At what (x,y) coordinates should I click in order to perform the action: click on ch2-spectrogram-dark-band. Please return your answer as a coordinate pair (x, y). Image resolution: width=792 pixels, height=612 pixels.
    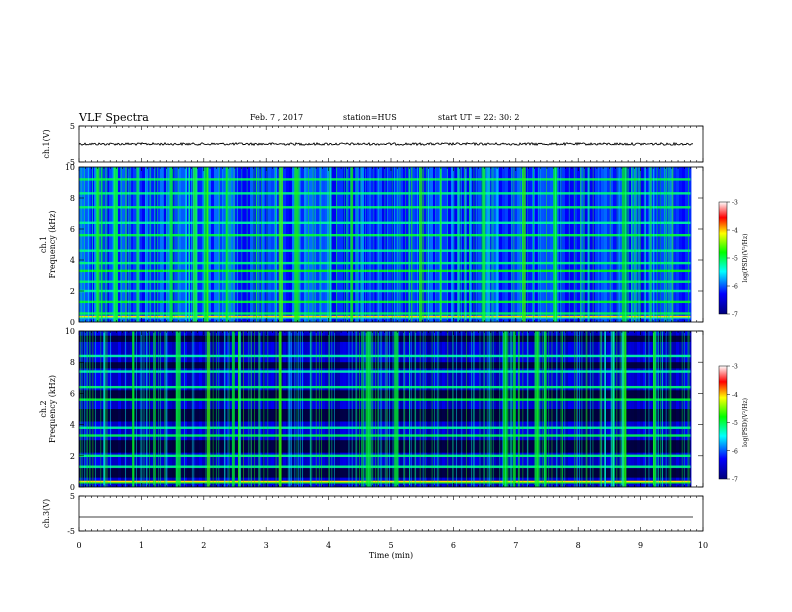
    Looking at the image, I should click on (385, 338).